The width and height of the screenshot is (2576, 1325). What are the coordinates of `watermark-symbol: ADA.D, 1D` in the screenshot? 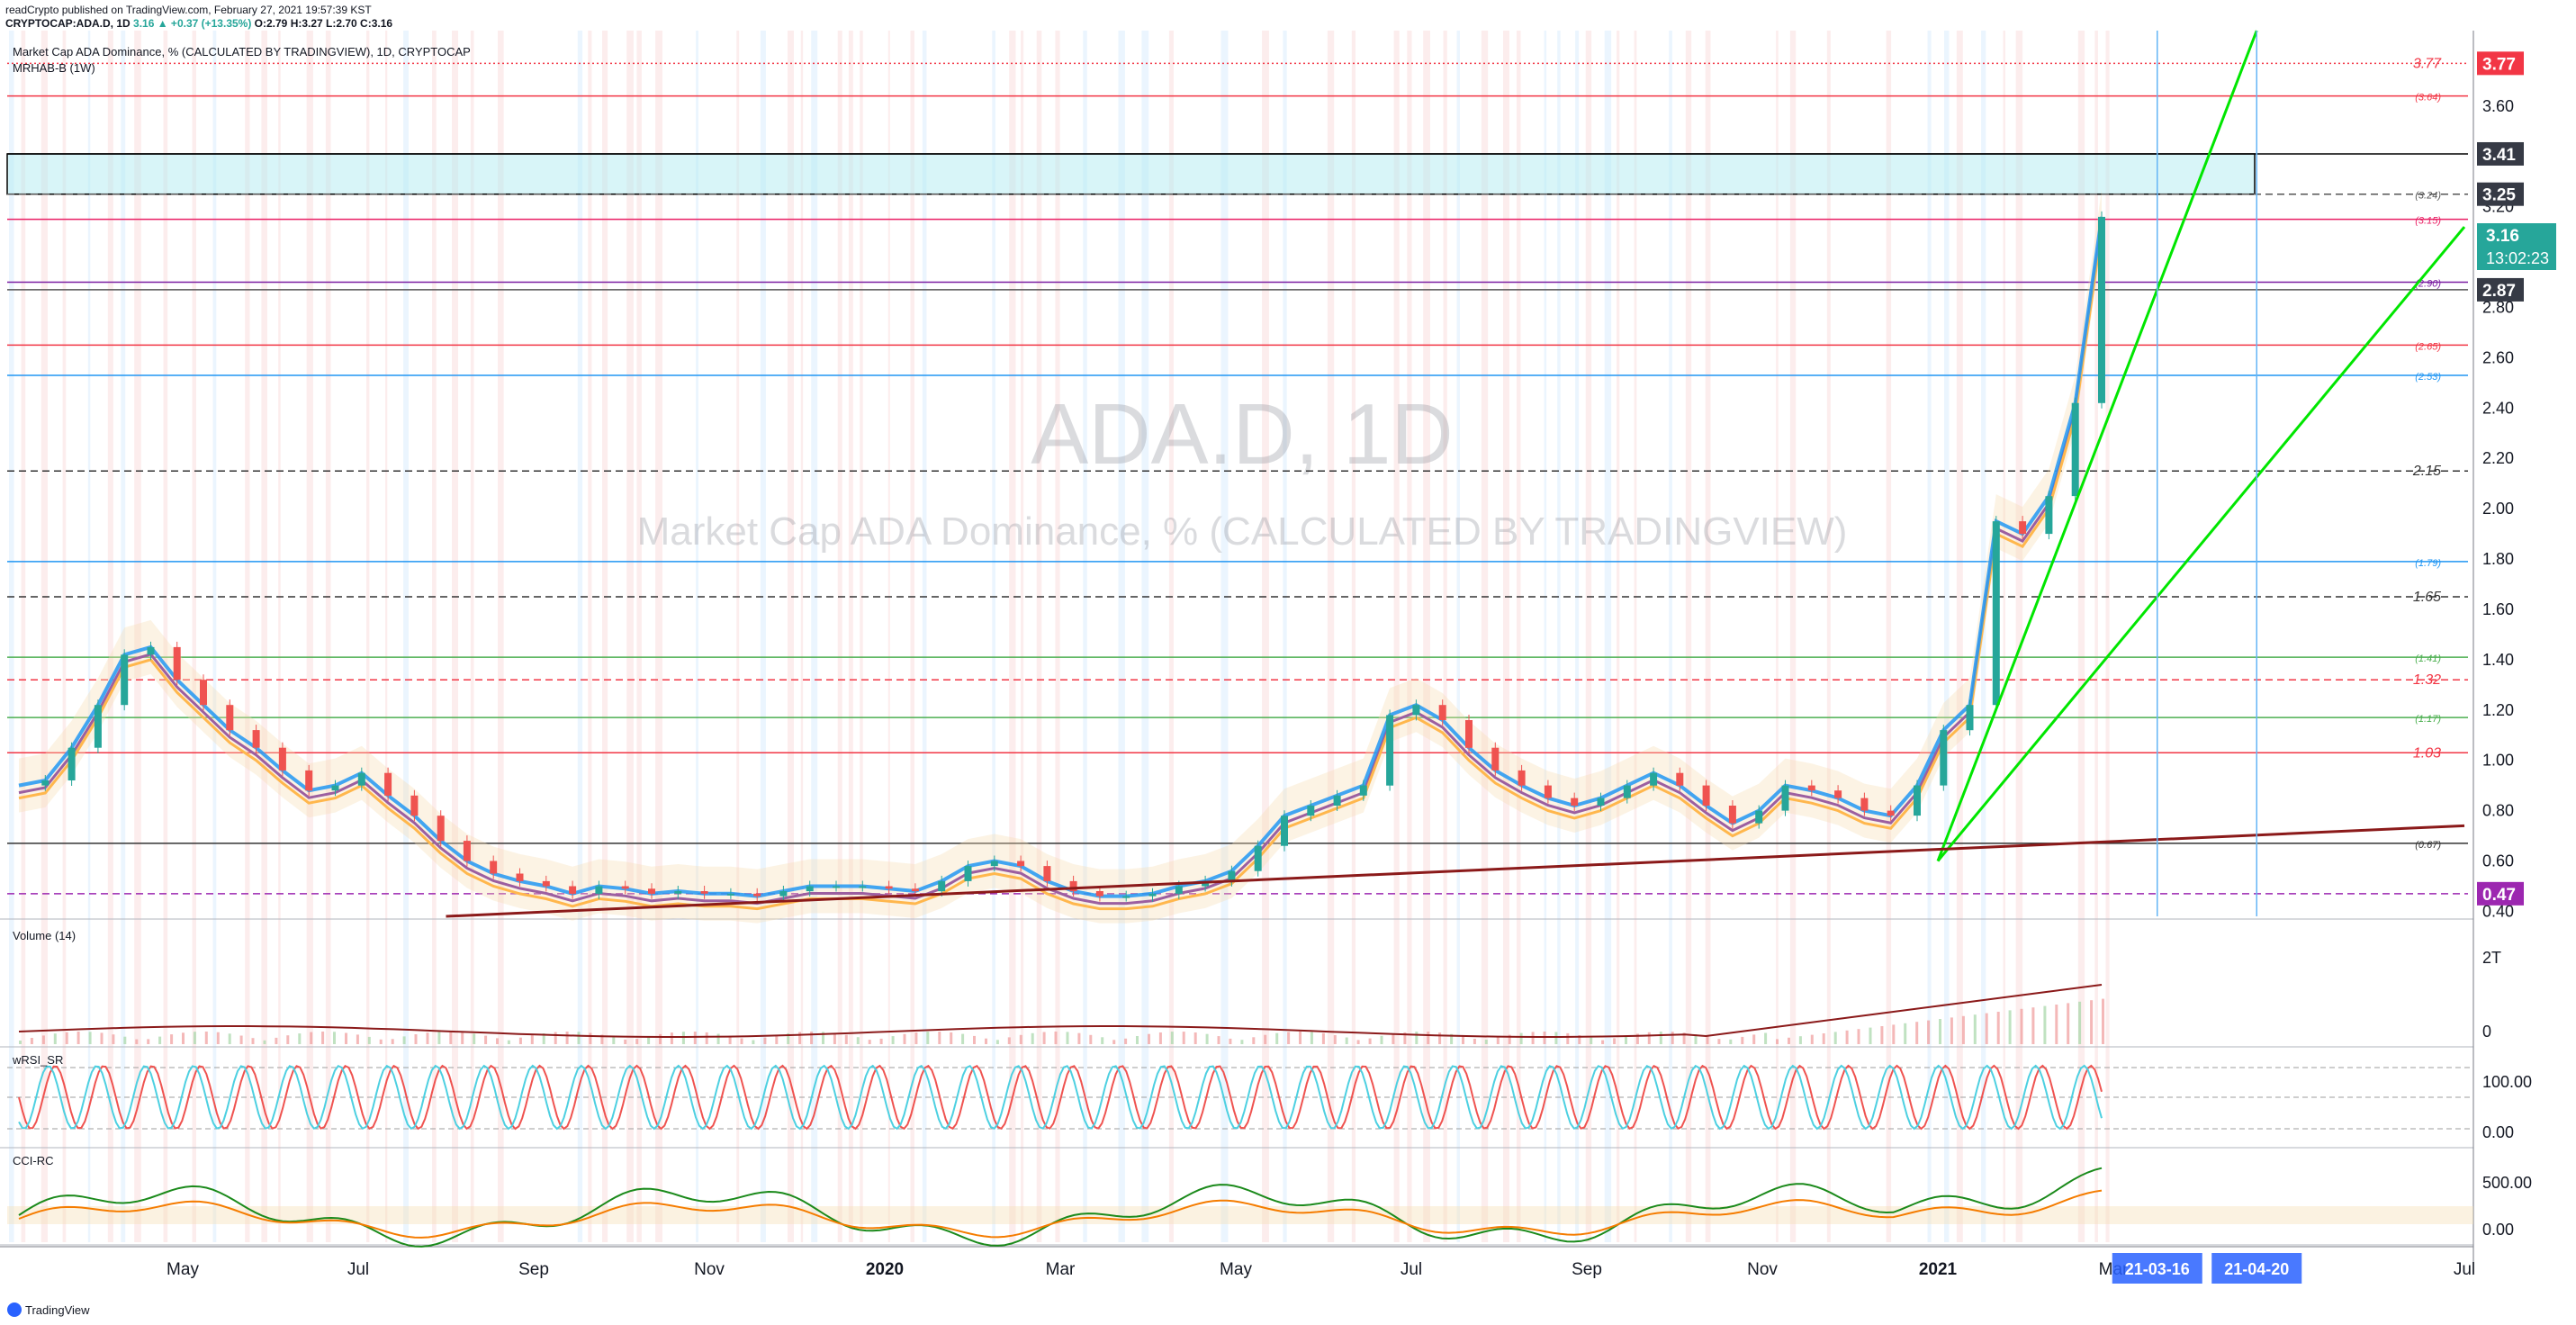 It's located at (1242, 434).